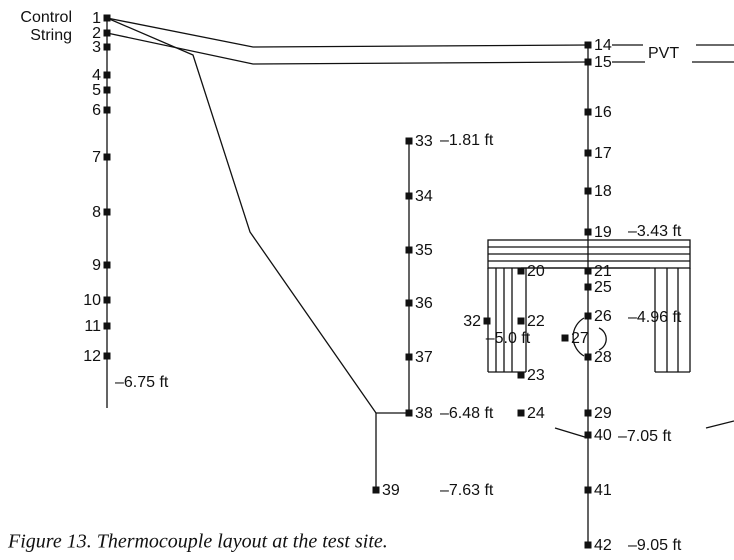 The image size is (734, 560). What do you see at coordinates (603, 287) in the screenshot?
I see `node-label: 25` at bounding box center [603, 287].